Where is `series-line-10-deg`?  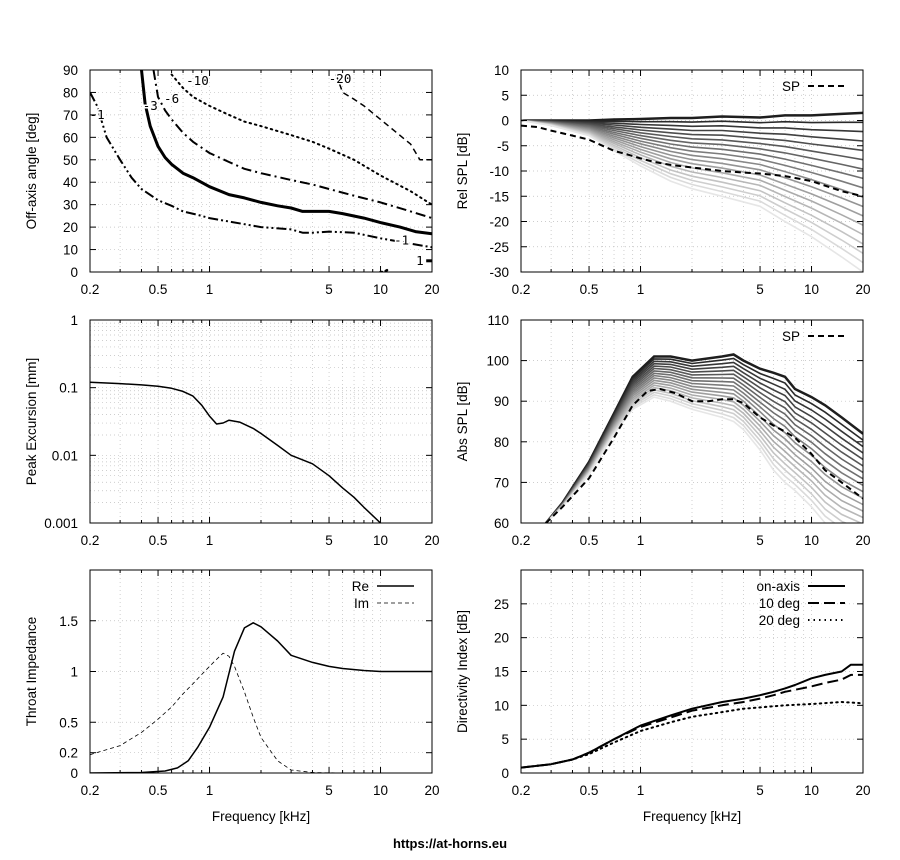
series-line-10-deg is located at coordinates (692, 721).